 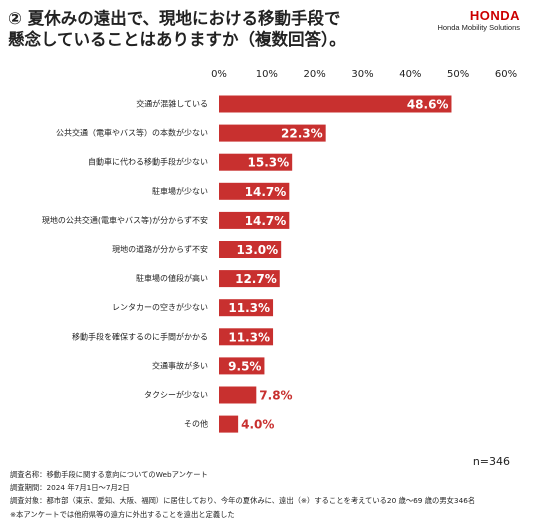 What do you see at coordinates (256, 279) in the screenshot?
I see `value-label: 12.7%` at bounding box center [256, 279].